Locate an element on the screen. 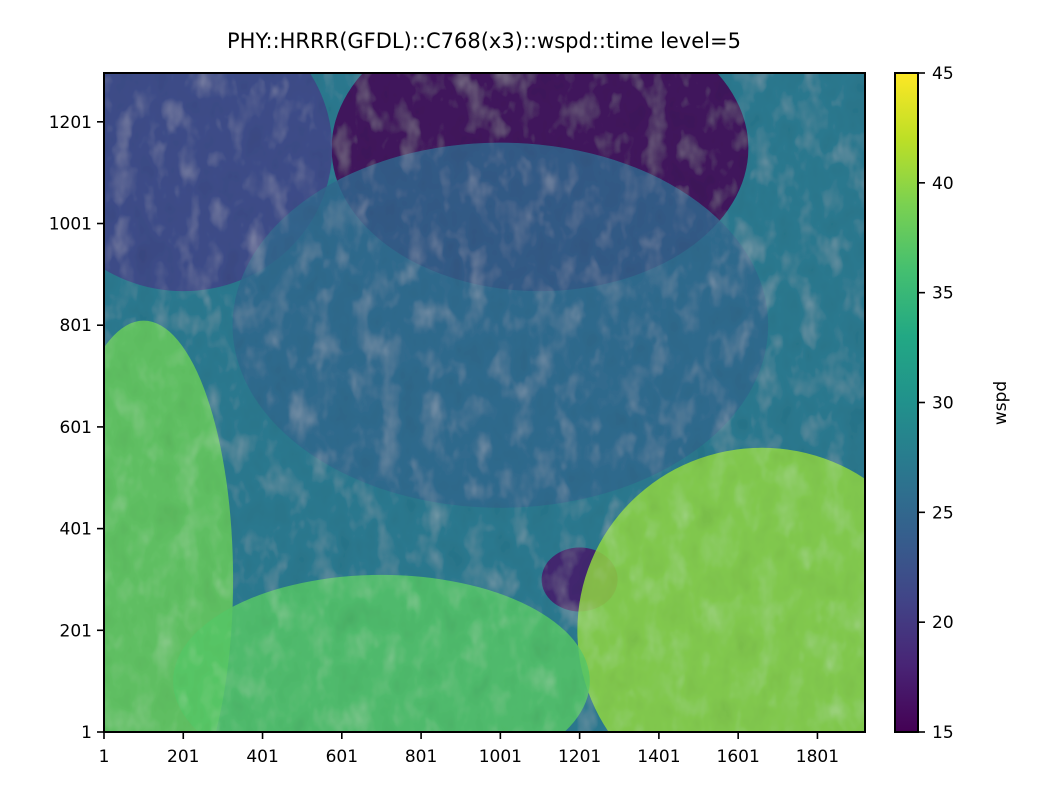 This screenshot has height=803, width=1039. x-axis: 1 201 401 601 801 1001 1201 1401 1601 1801 is located at coordinates (469, 749).